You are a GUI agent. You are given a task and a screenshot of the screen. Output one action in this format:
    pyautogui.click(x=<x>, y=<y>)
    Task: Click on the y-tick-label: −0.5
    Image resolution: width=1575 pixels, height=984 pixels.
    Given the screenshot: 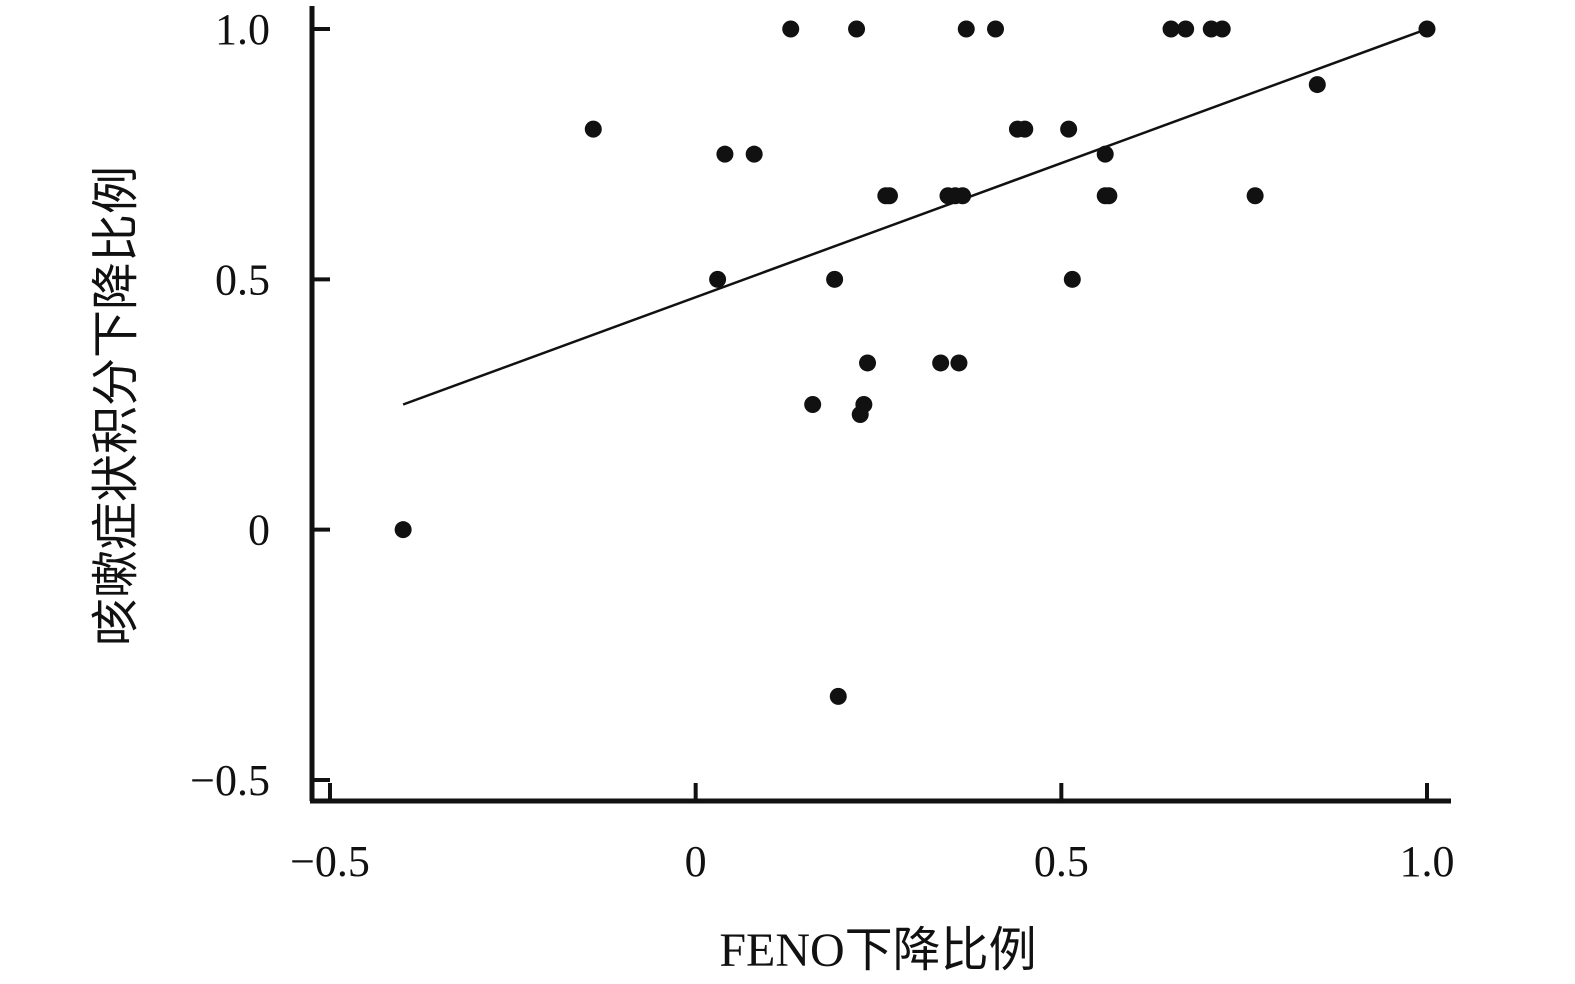 What is the action you would take?
    pyautogui.click(x=230, y=780)
    